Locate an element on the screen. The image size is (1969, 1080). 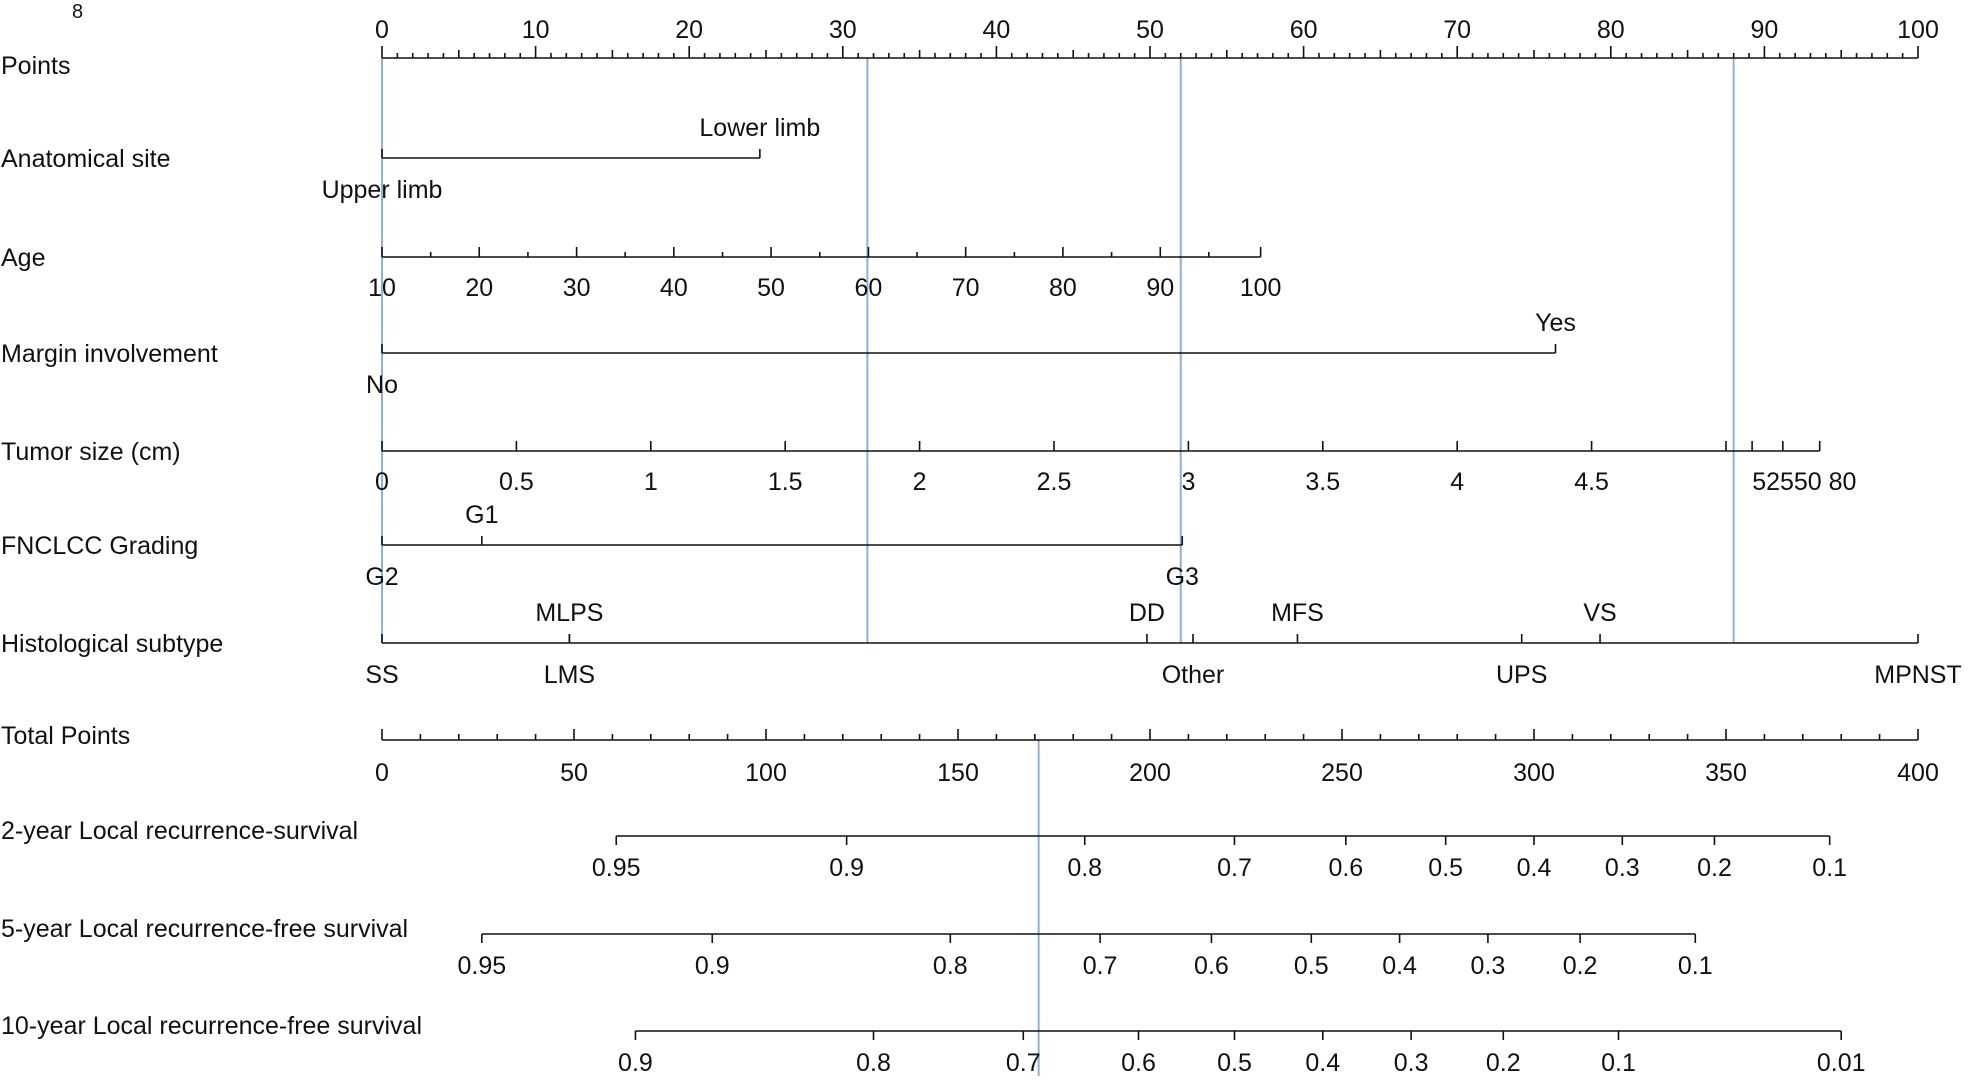
row-label-grade: FNCLCC Grading is located at coordinates (99, 546).